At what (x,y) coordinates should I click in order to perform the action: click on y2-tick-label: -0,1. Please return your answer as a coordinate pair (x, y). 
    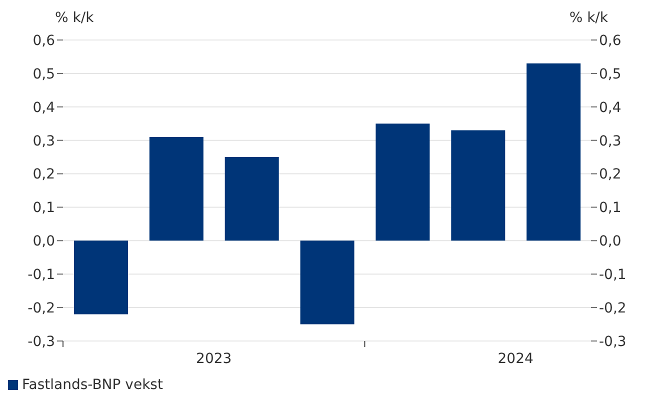
    Looking at the image, I should click on (612, 275).